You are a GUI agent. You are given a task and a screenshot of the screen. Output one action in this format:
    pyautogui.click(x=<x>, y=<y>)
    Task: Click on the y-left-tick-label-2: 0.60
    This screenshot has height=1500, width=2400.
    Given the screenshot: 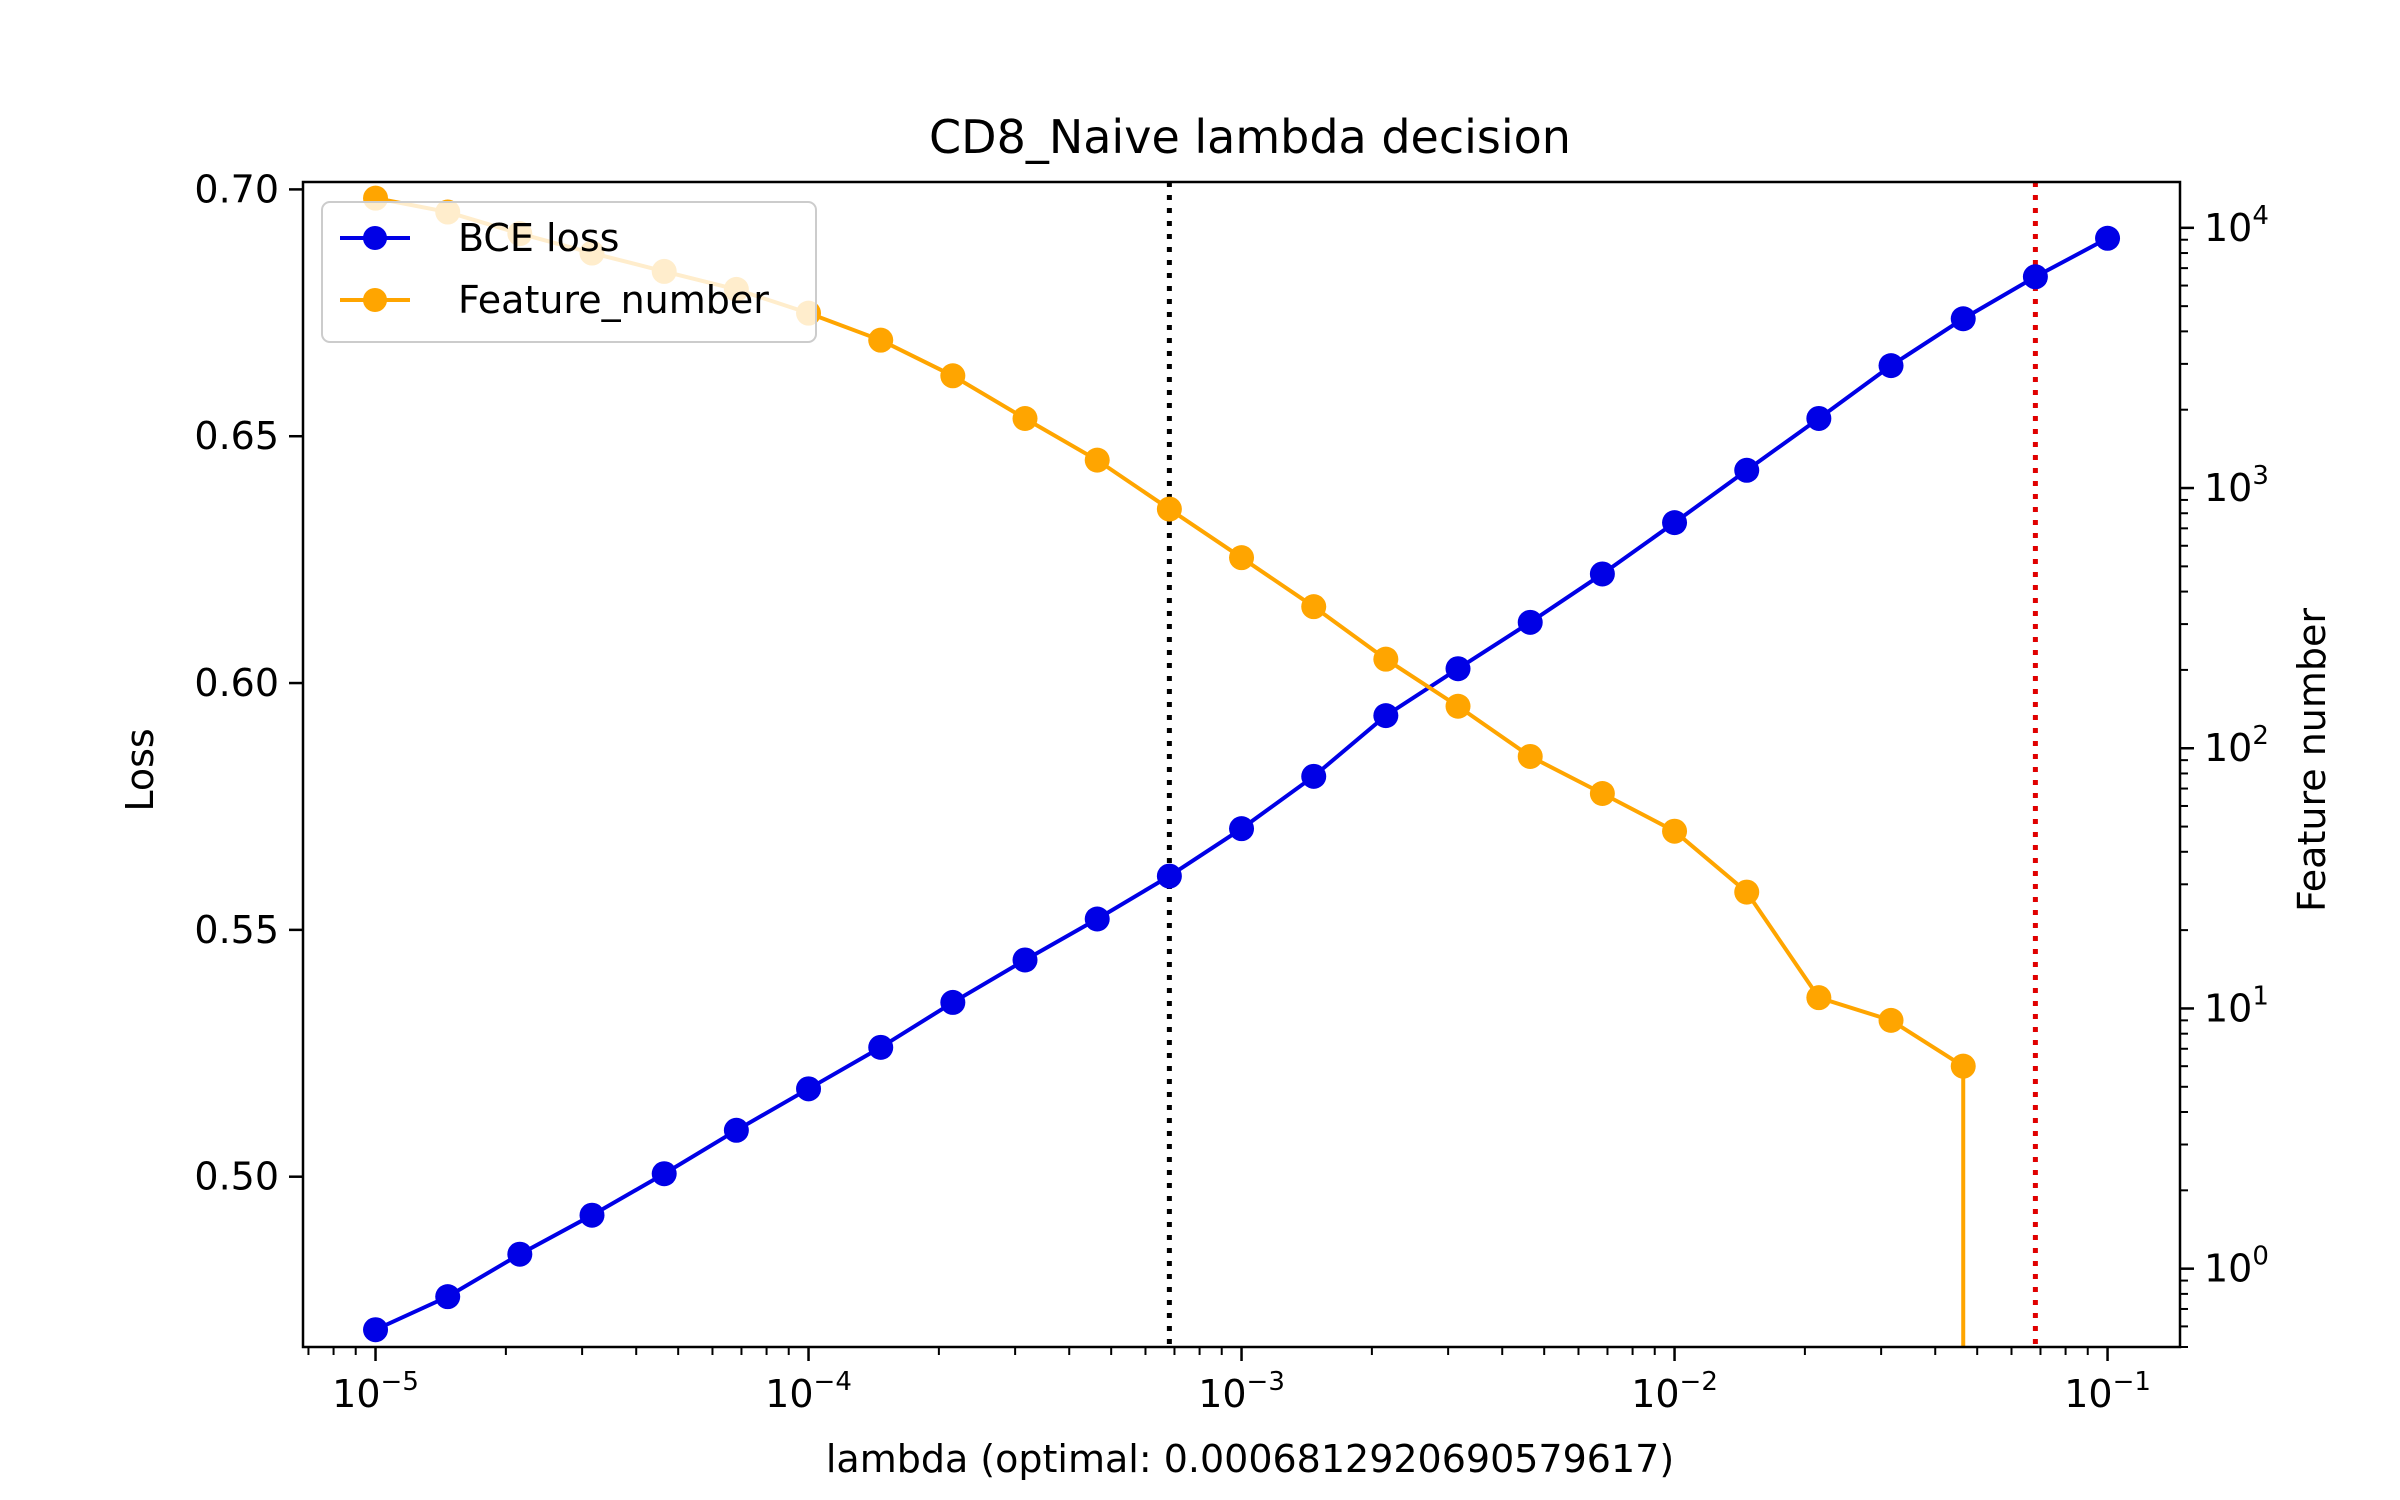 What is the action you would take?
    pyautogui.click(x=236, y=683)
    